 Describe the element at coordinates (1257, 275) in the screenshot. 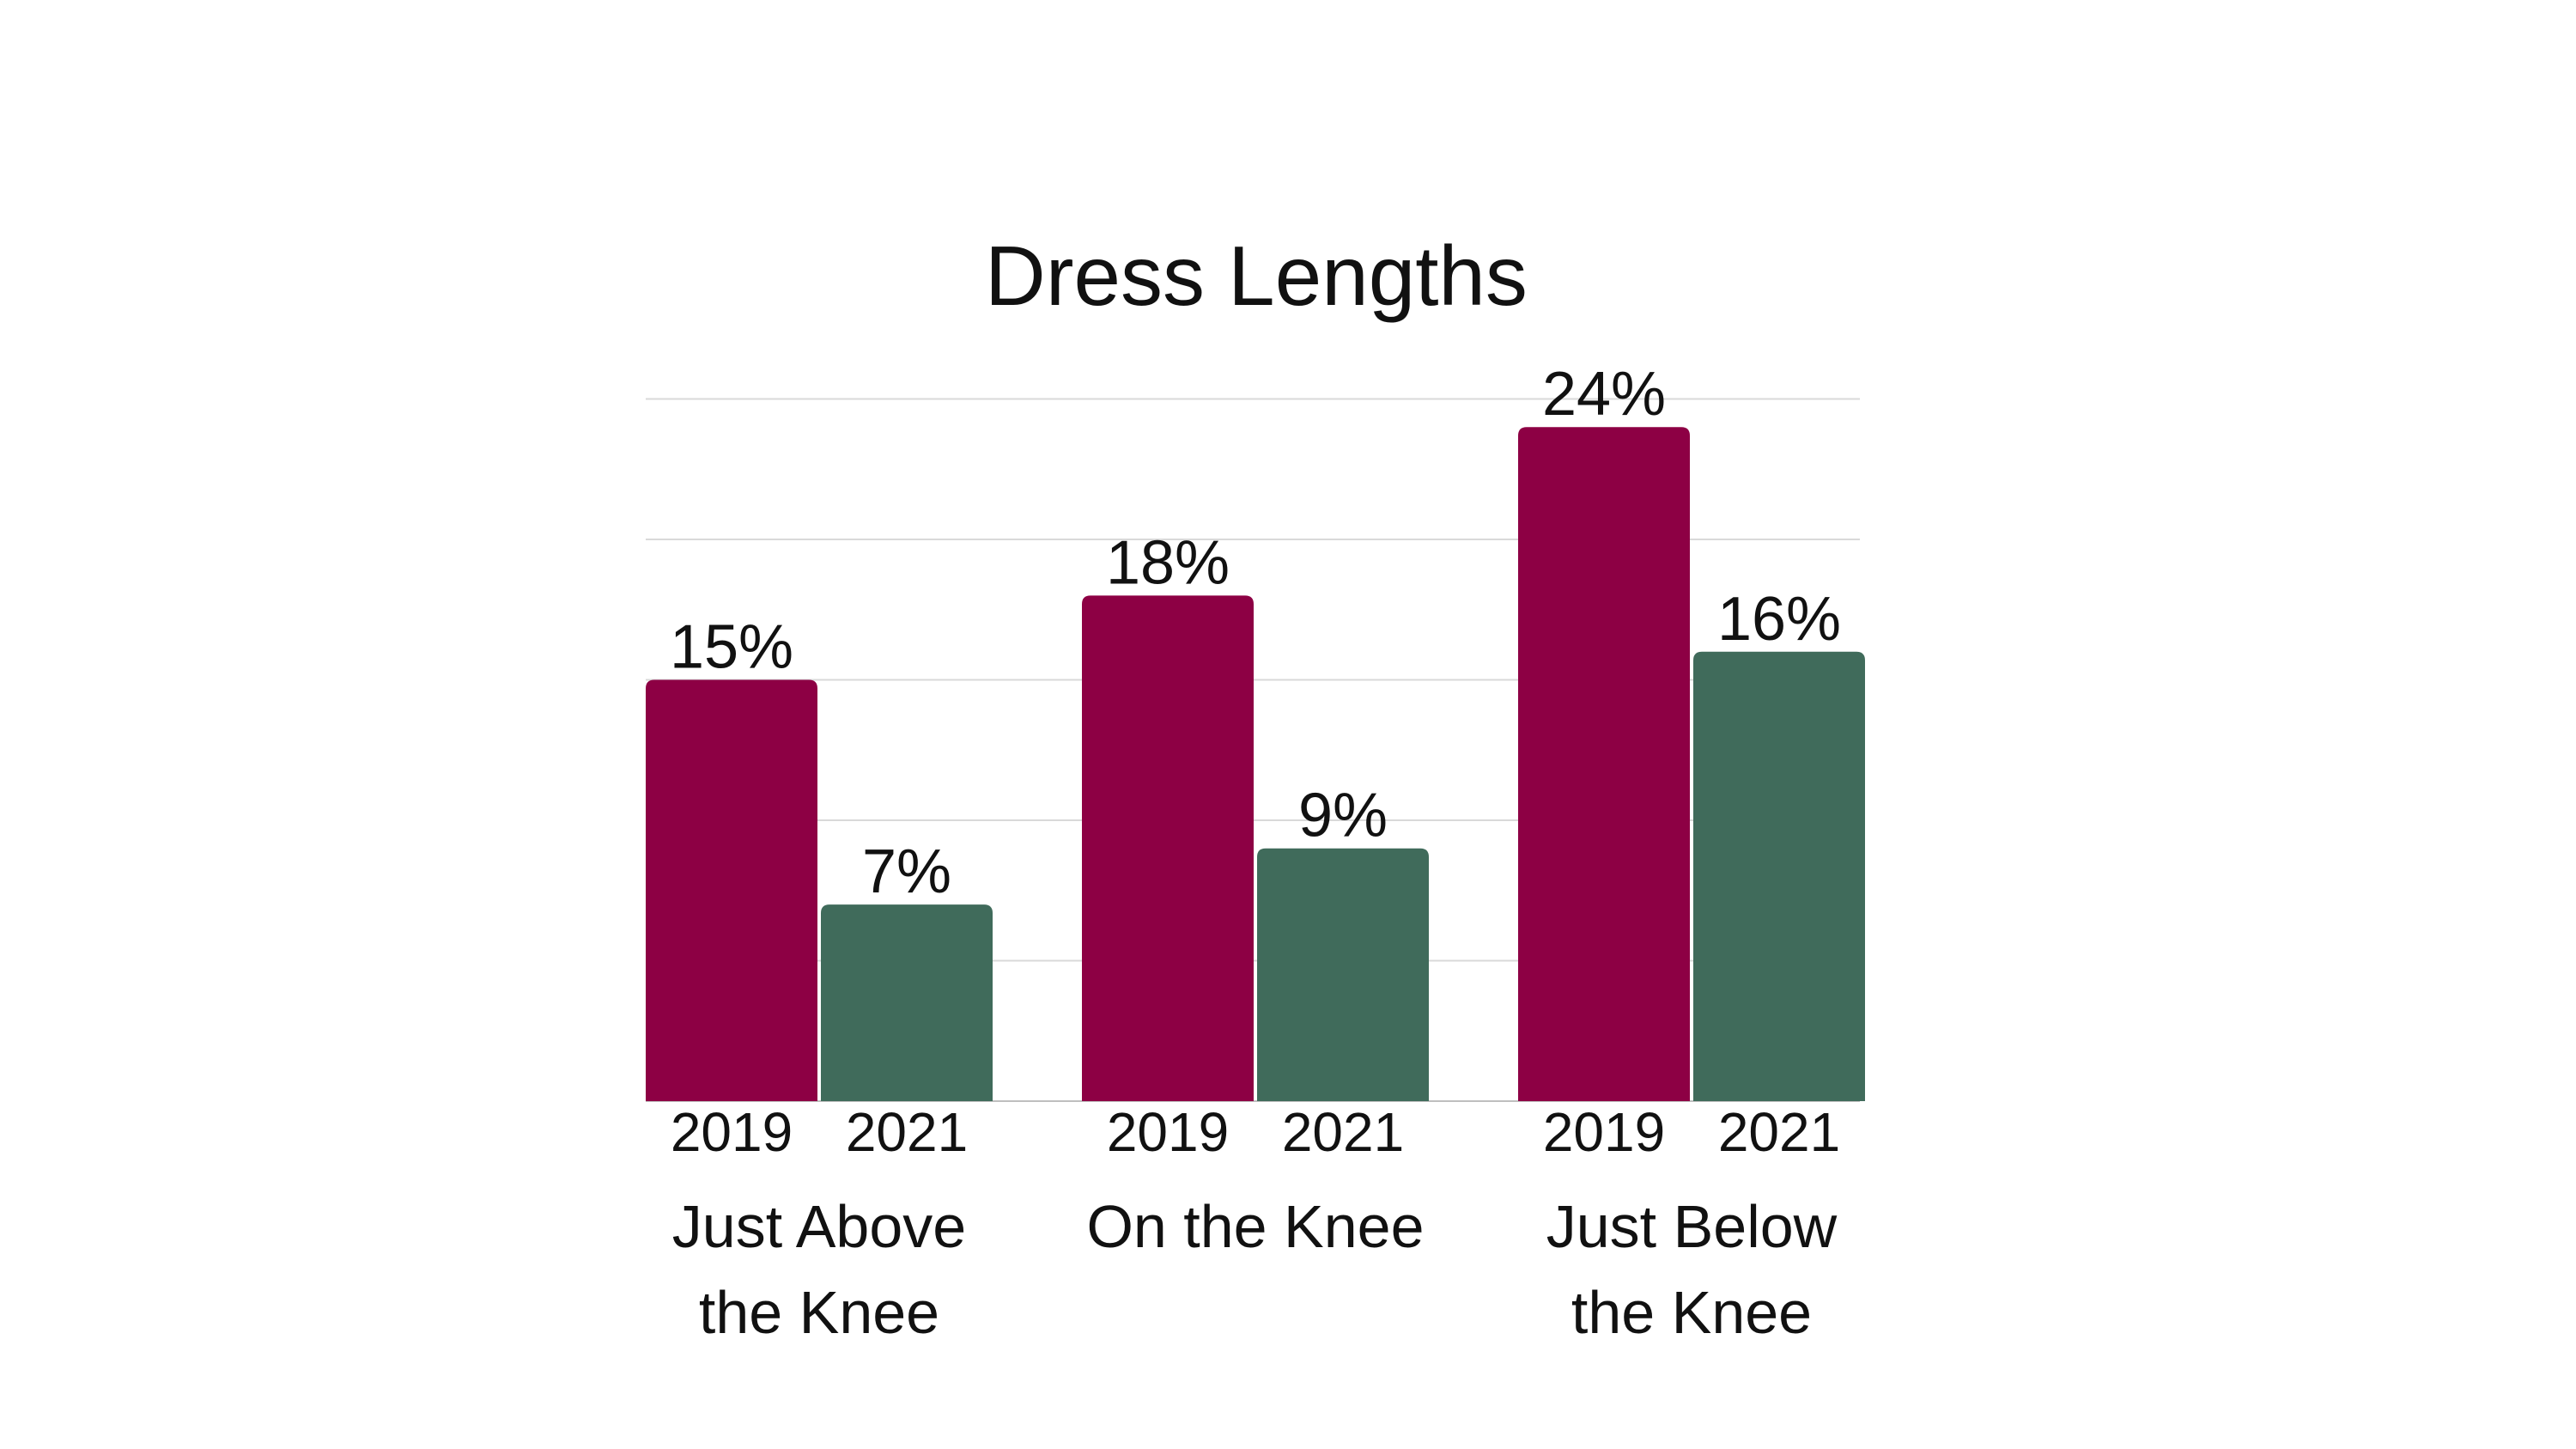

I see `chart-title: Dress Lengths` at that location.